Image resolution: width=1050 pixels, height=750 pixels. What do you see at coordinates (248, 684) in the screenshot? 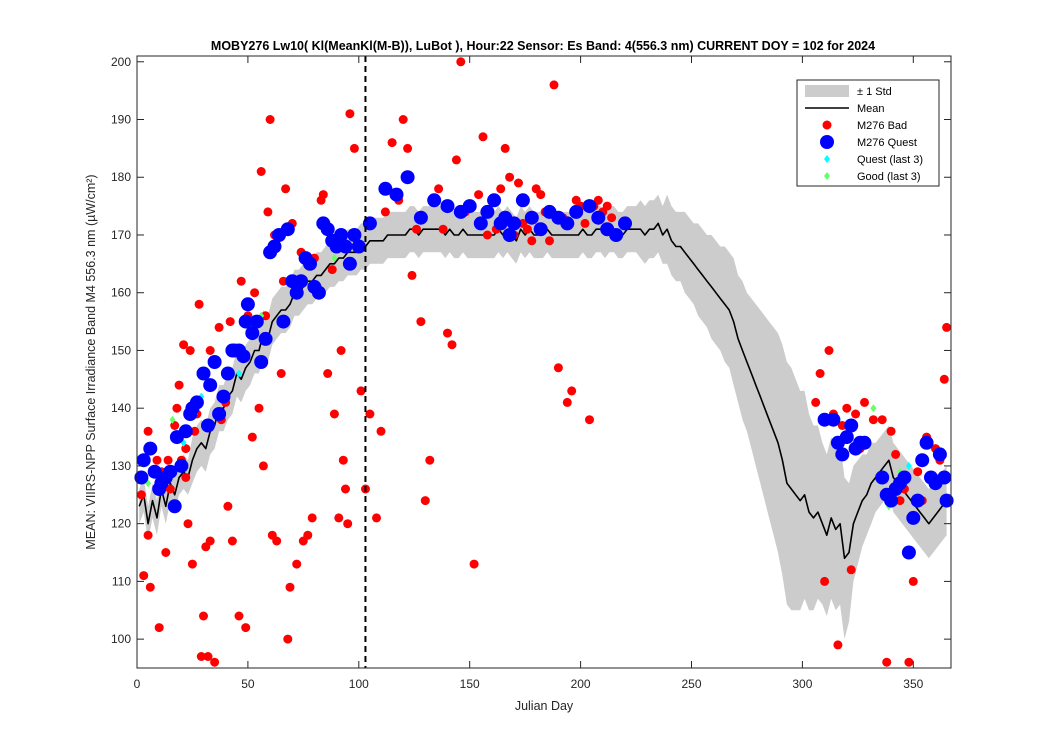
I see `x-tick-label: 50` at bounding box center [248, 684].